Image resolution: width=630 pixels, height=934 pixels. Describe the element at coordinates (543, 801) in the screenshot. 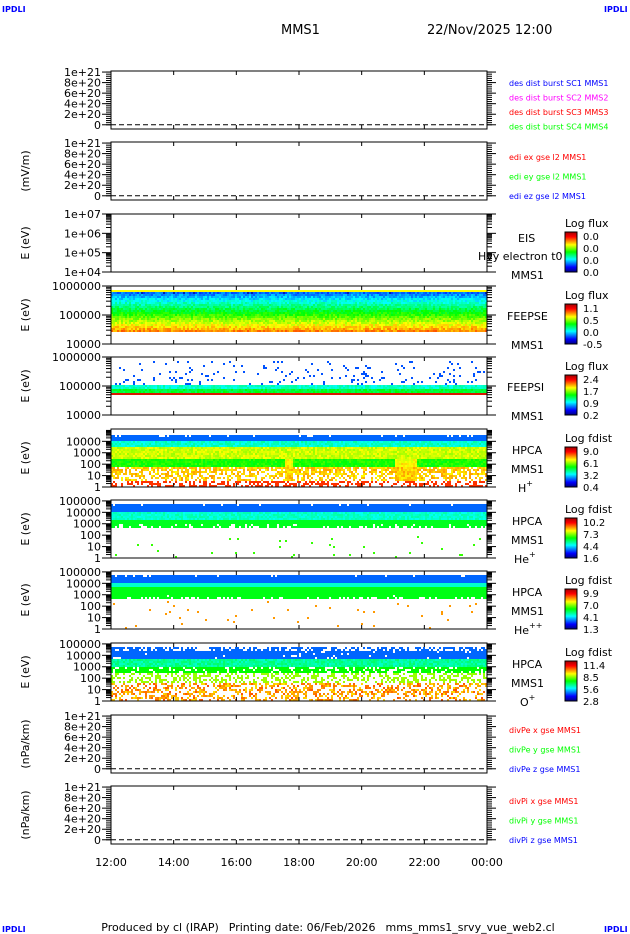

I see `legend-entry: divPi x gse MMS1` at that location.